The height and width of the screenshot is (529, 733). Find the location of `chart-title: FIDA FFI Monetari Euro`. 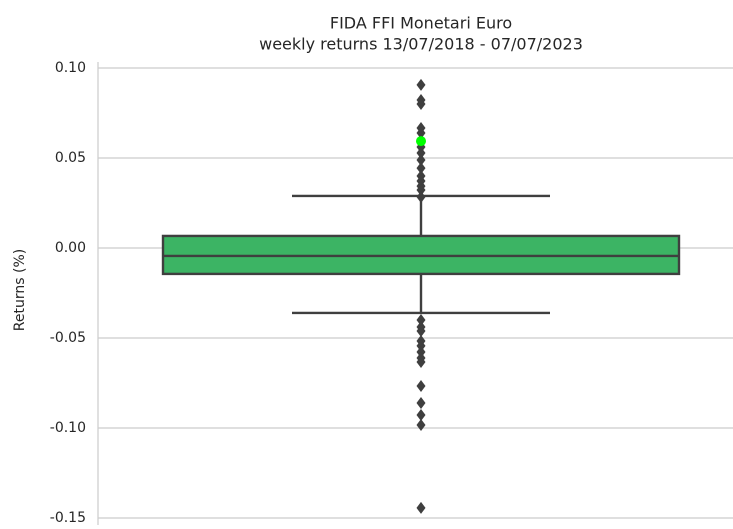

chart-title: FIDA FFI Monetari Euro is located at coordinates (421, 23).